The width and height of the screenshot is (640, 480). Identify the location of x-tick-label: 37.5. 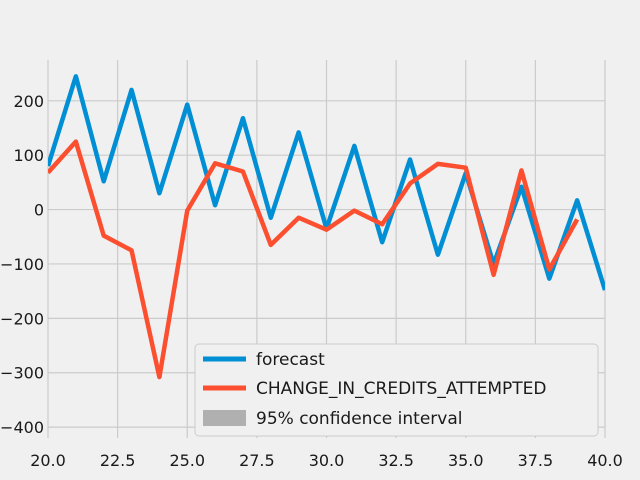
(536, 460).